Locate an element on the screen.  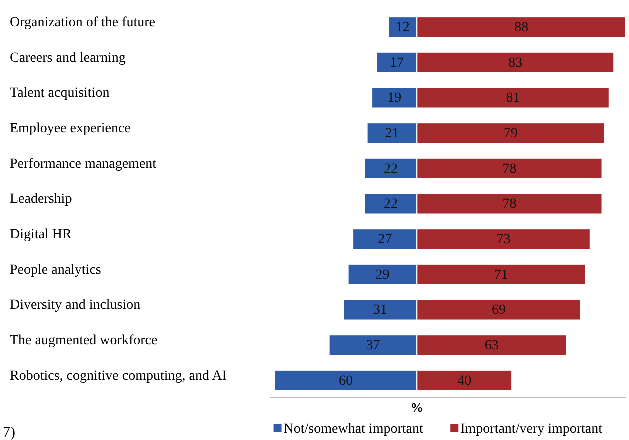
data-label: 71 is located at coordinates (501, 275).